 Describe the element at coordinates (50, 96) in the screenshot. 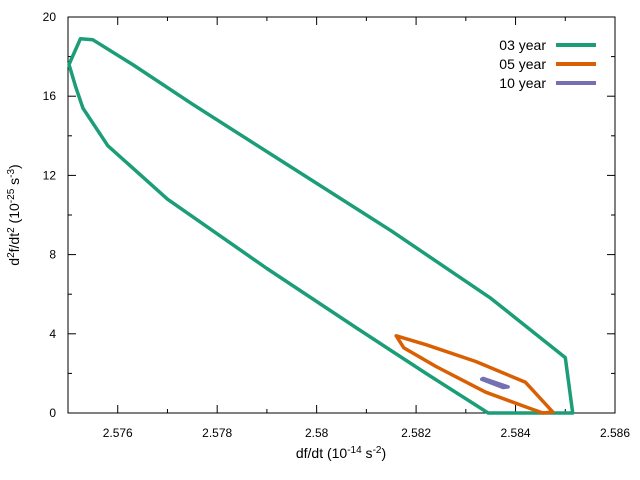

I see `y-tick-label: 16` at that location.